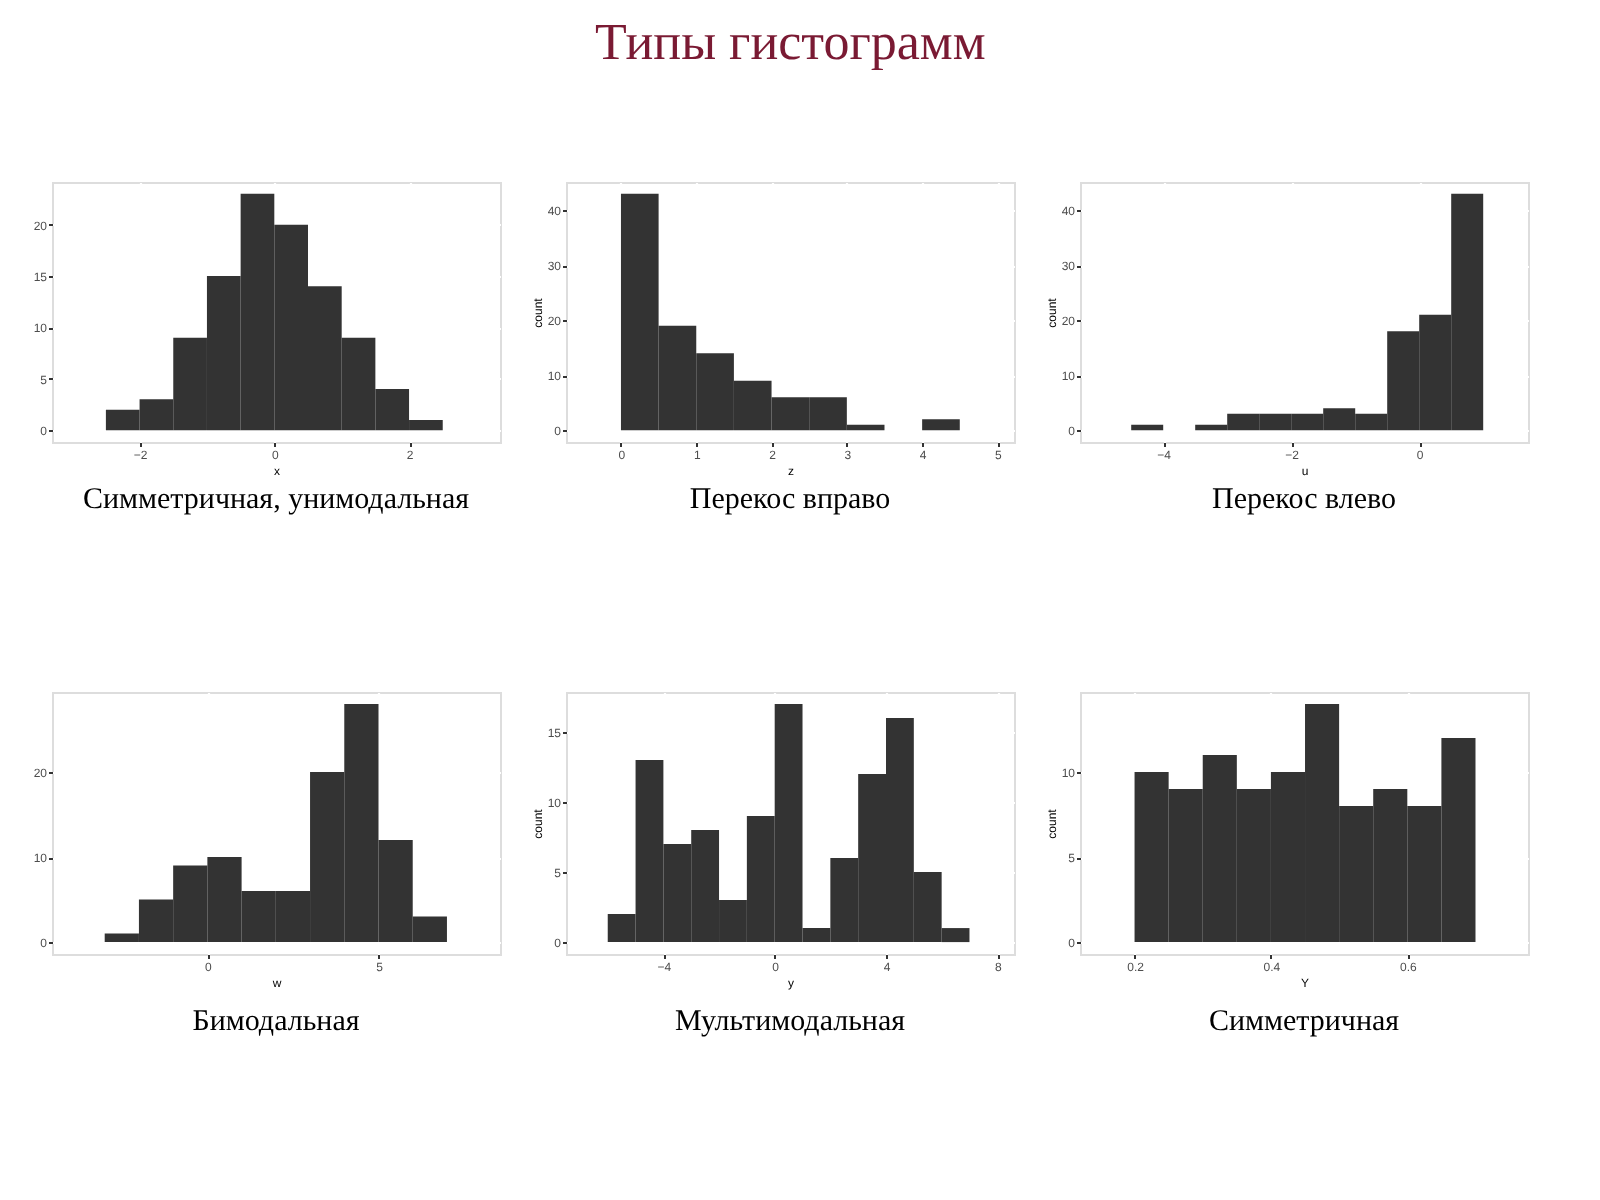 The image size is (1600, 1200). Describe the element at coordinates (276, 500) in the screenshot. I see `text: Симметричная, унимодальная` at that location.